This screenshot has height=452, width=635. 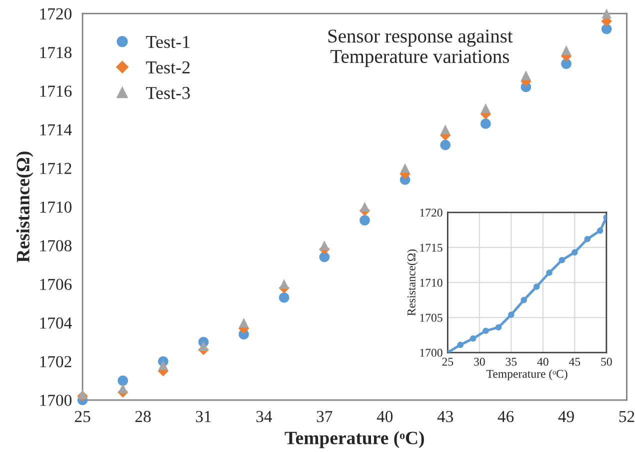 I want to click on x-tick-label: 52, so click(x=626, y=416).